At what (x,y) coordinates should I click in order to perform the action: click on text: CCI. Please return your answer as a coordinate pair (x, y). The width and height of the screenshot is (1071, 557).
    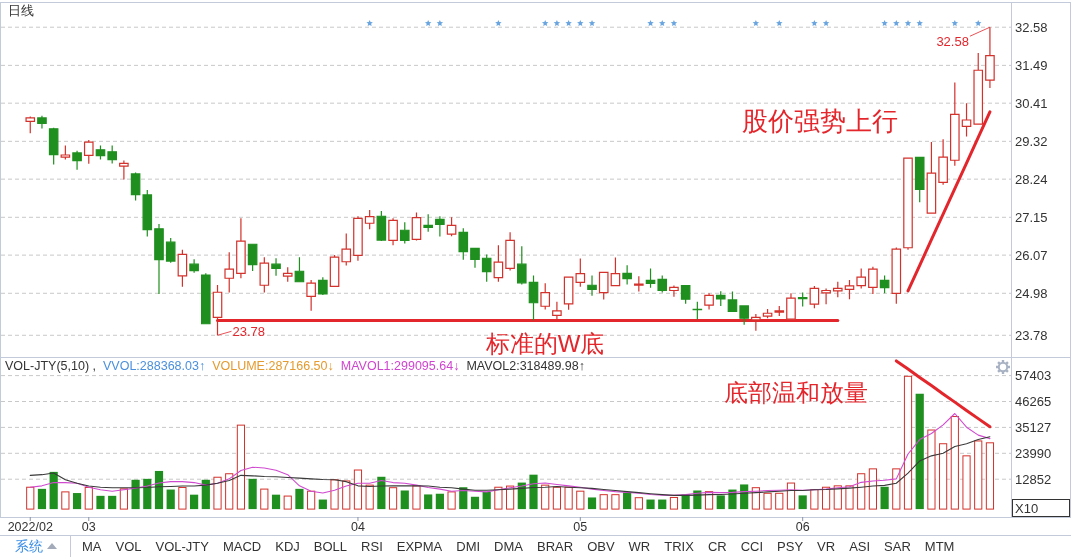
    Looking at the image, I should click on (752, 546).